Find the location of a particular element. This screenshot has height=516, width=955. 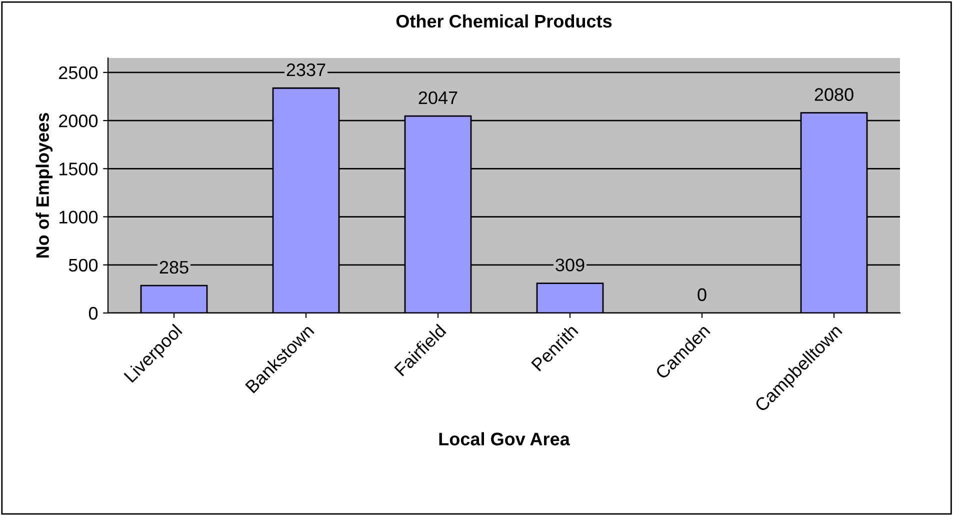

data-label: 285 is located at coordinates (174, 267).